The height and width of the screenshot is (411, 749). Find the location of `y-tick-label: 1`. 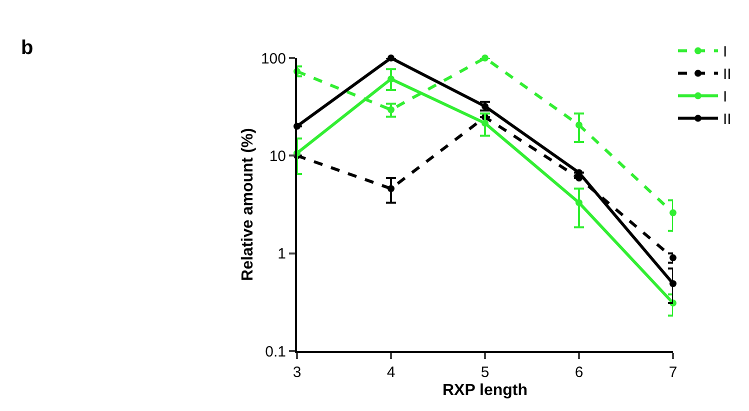

y-tick-label: 1 is located at coordinates (282, 254).